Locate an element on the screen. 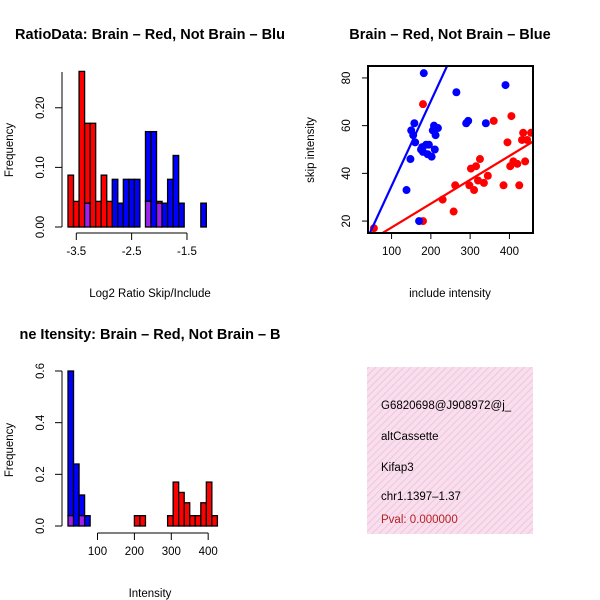 This screenshot has width=600, height=600. axes: 100 200 300 400 0.0 0.2 0.4 0.6 is located at coordinates (126, 460).